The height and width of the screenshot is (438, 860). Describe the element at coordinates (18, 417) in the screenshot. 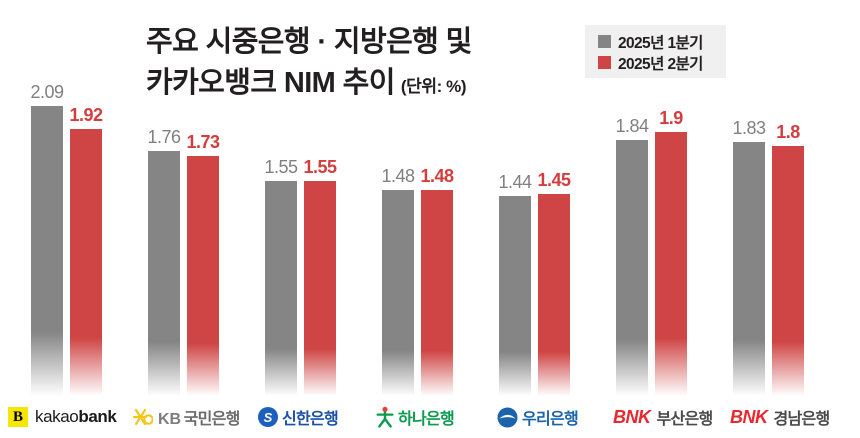

I see `kakaobank-icon: B` at that location.